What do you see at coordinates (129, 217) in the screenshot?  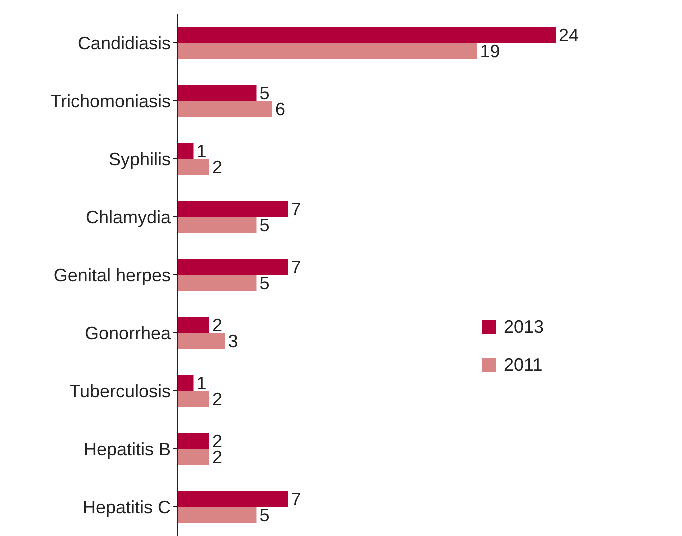 I see `y-tick-label: Chlamydia` at bounding box center [129, 217].